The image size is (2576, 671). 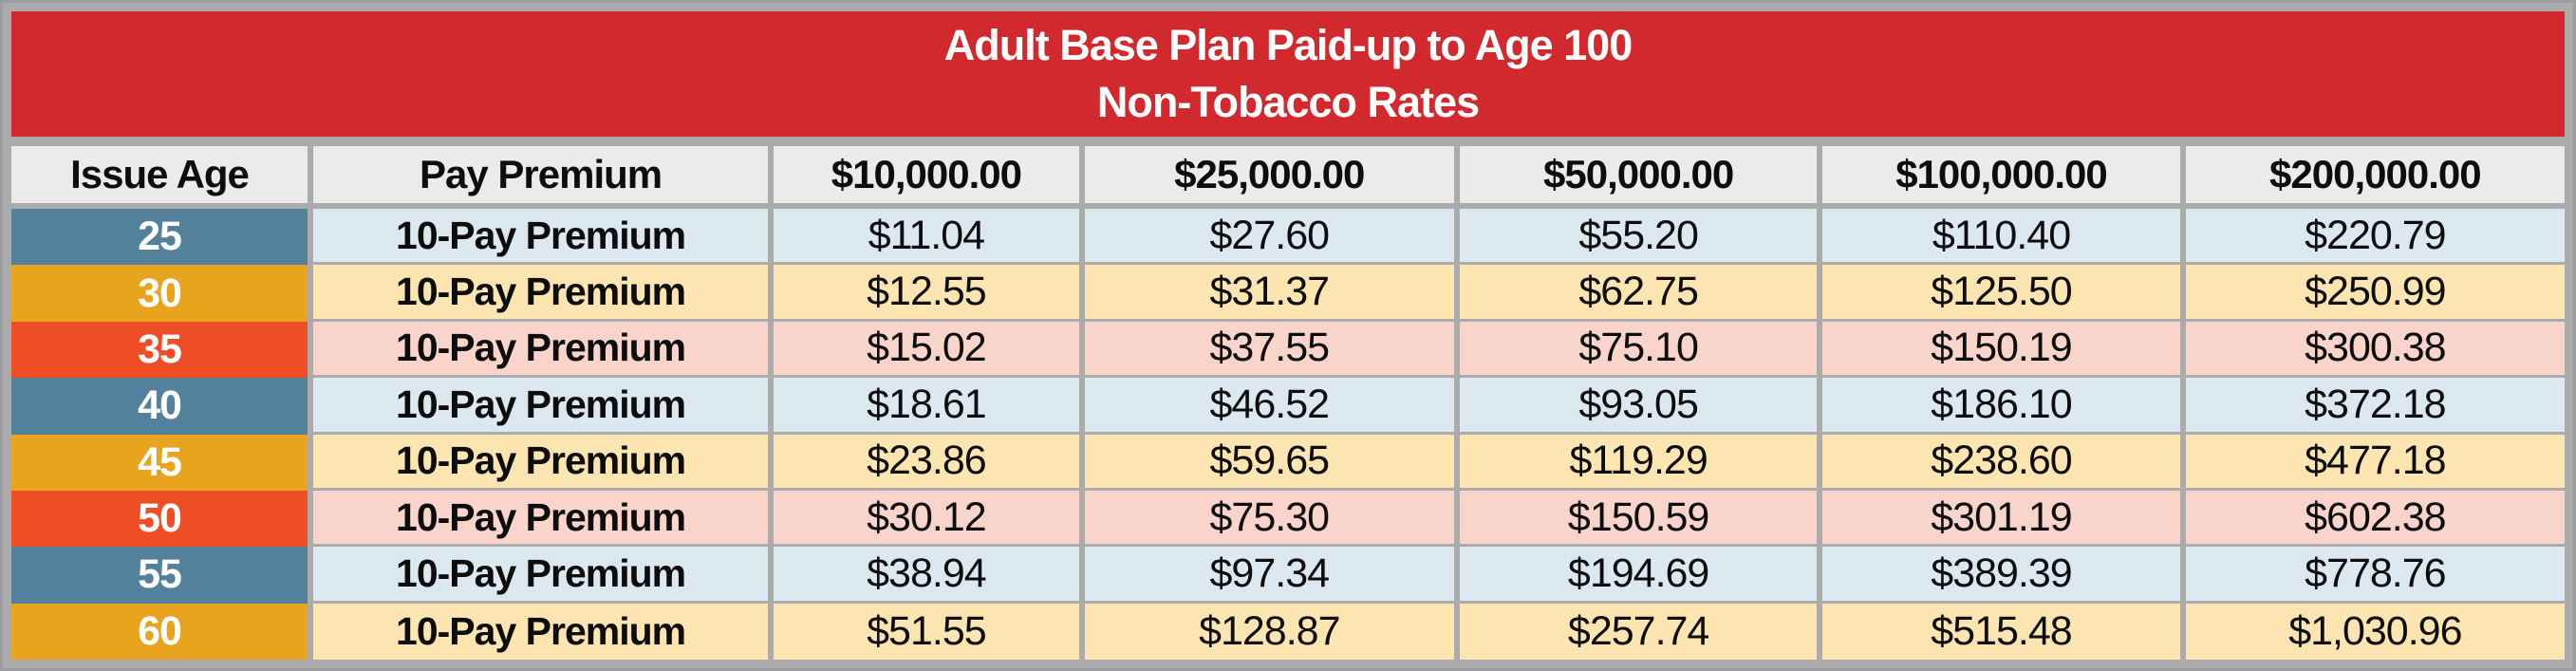 I want to click on premium-value-cell: $46.52, so click(x=1269, y=406).